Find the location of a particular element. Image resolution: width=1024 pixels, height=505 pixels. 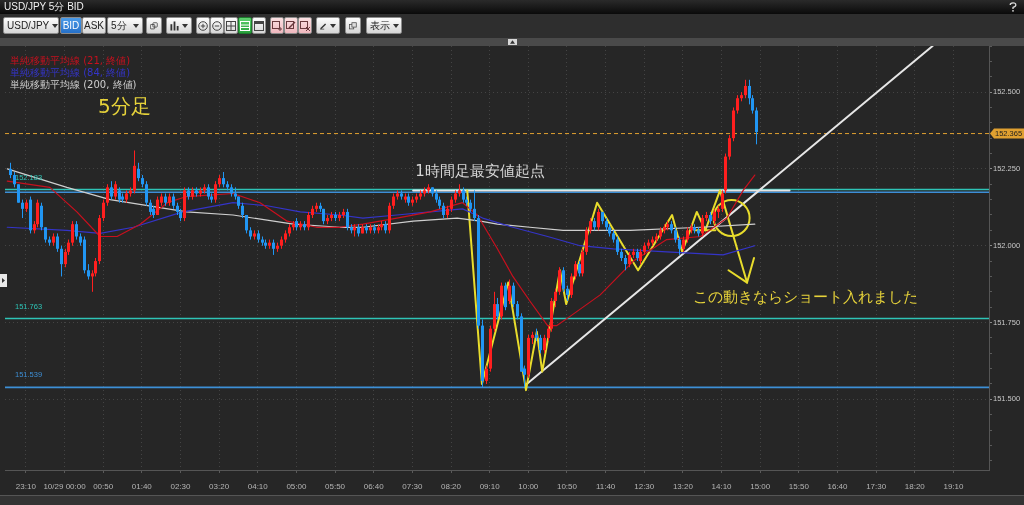

x-tick-label: 05:50 is located at coordinates (335, 486).